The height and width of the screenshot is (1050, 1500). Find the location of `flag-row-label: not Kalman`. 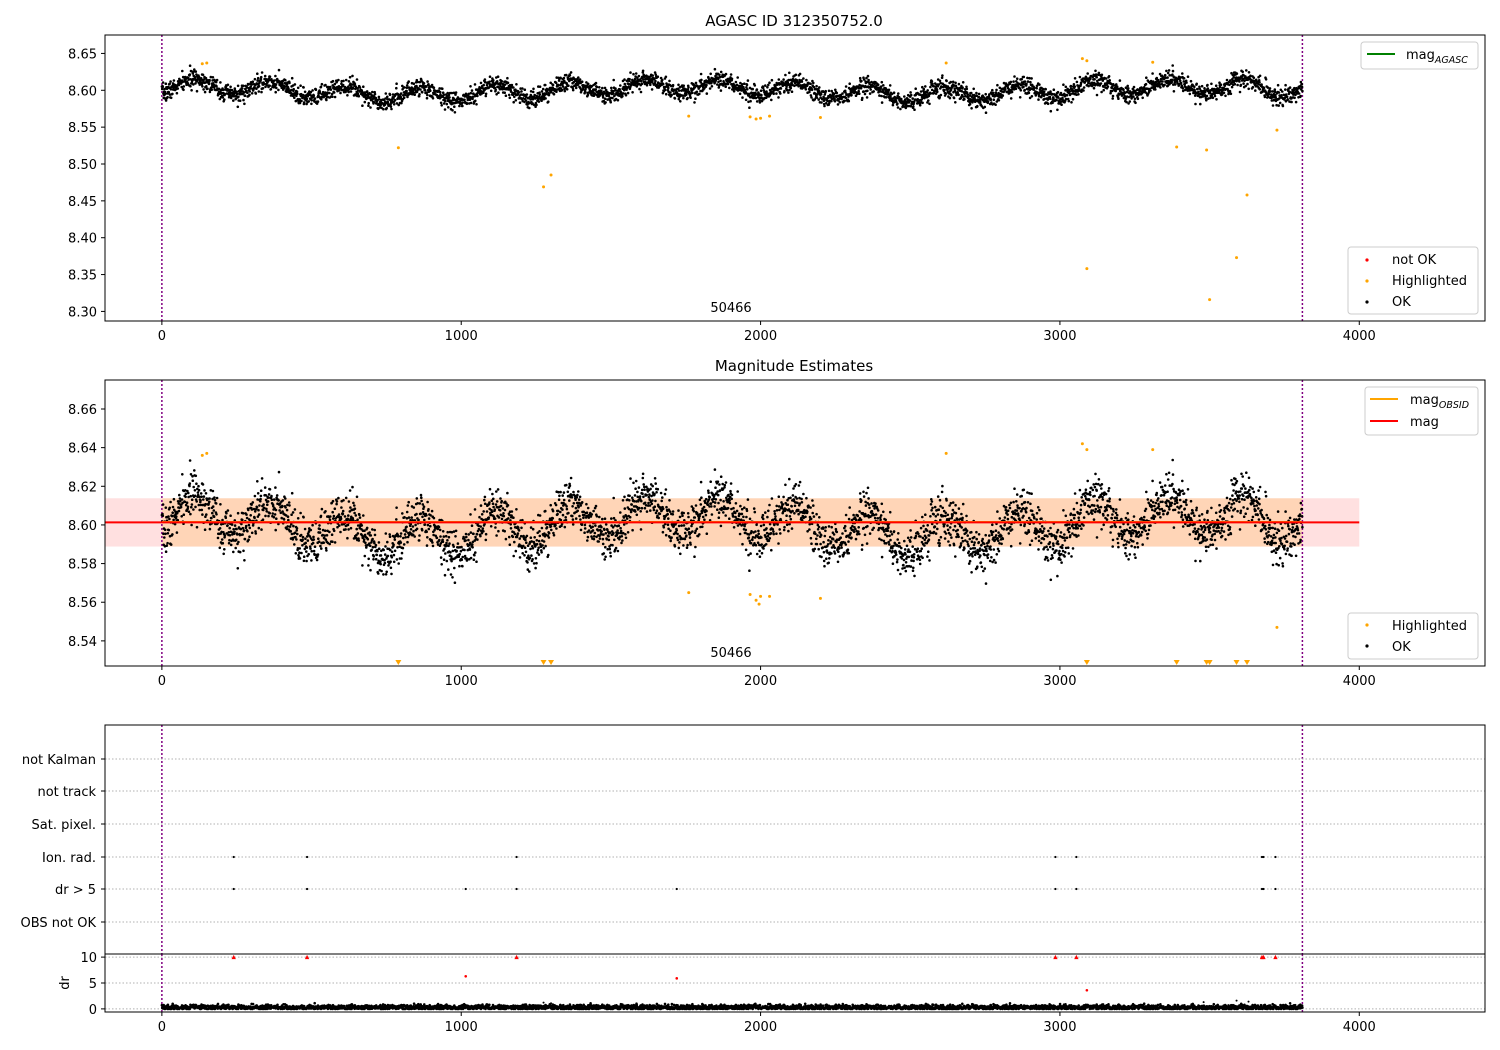

flag-row-label: not Kalman is located at coordinates (59, 760).